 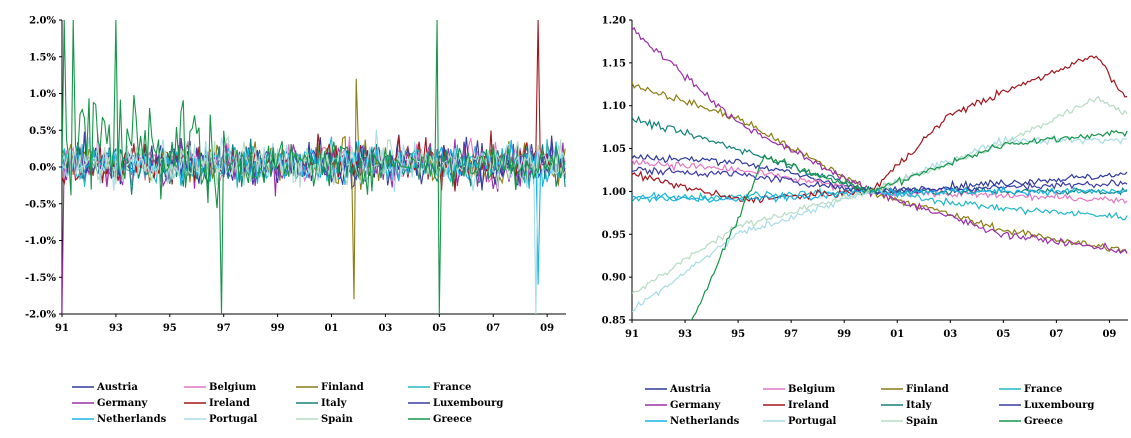 I want to click on y-tick-label: 1.15, so click(x=614, y=63).